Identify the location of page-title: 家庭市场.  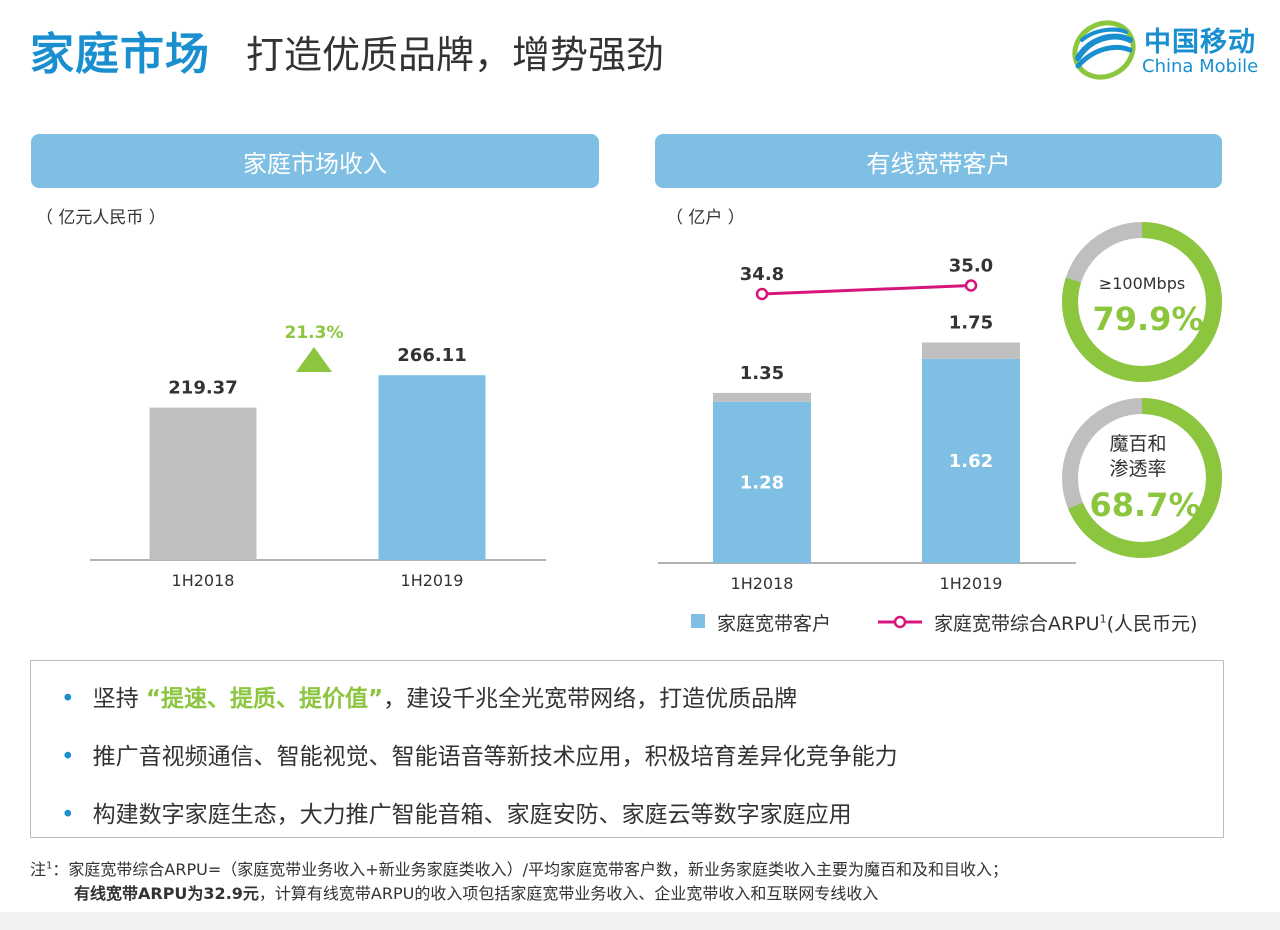
(120, 54).